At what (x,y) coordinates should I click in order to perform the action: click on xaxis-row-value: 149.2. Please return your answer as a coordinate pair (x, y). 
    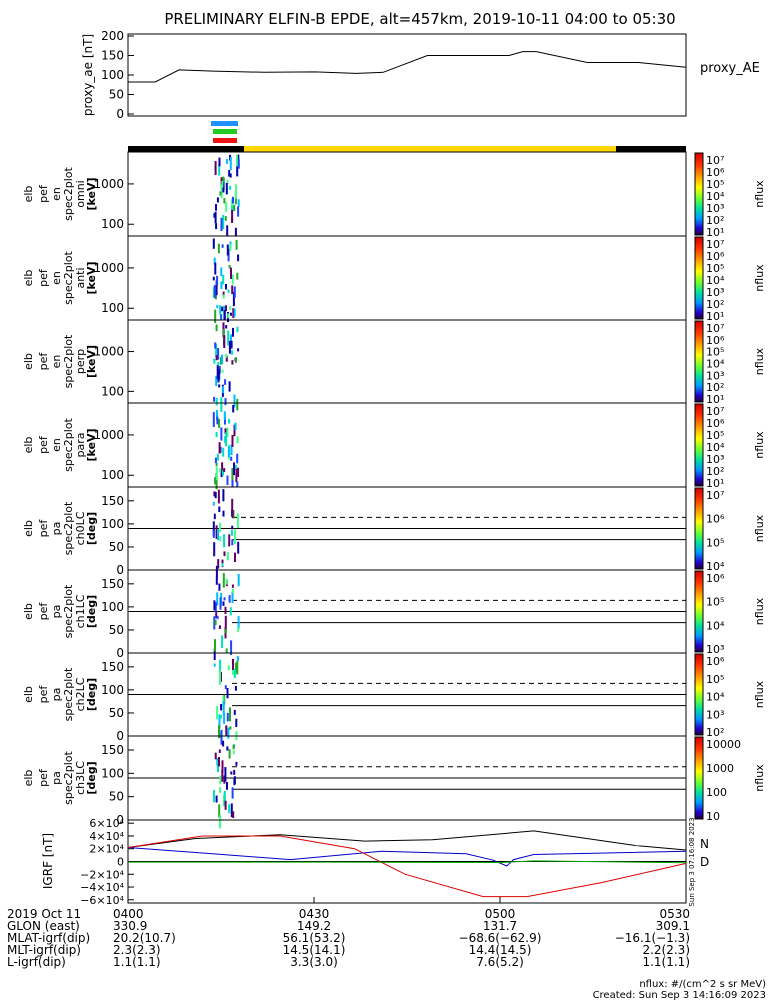
    Looking at the image, I should click on (314, 926).